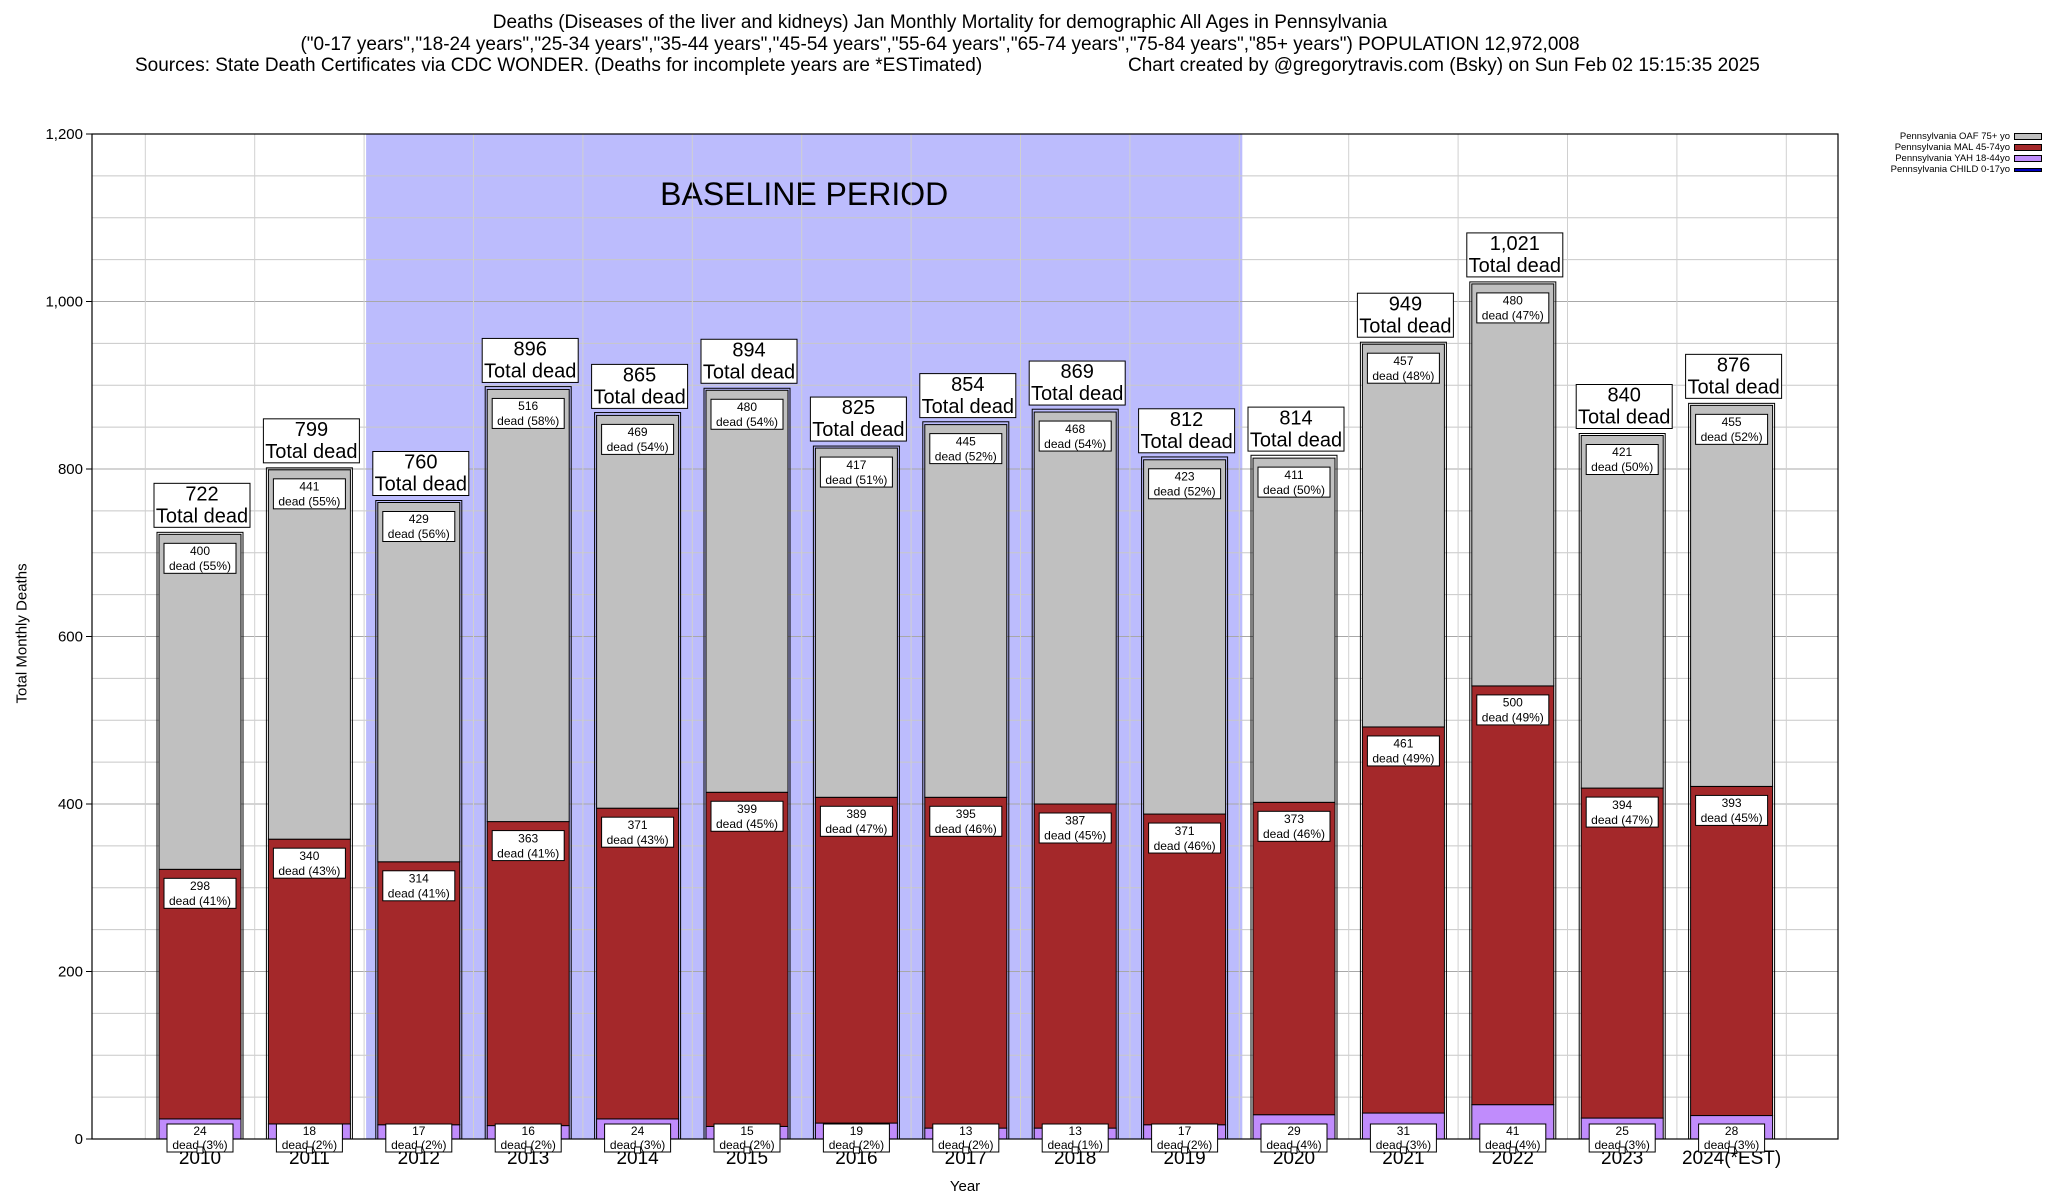  What do you see at coordinates (856, 814) in the screenshot?
I see `label-text: 389` at bounding box center [856, 814].